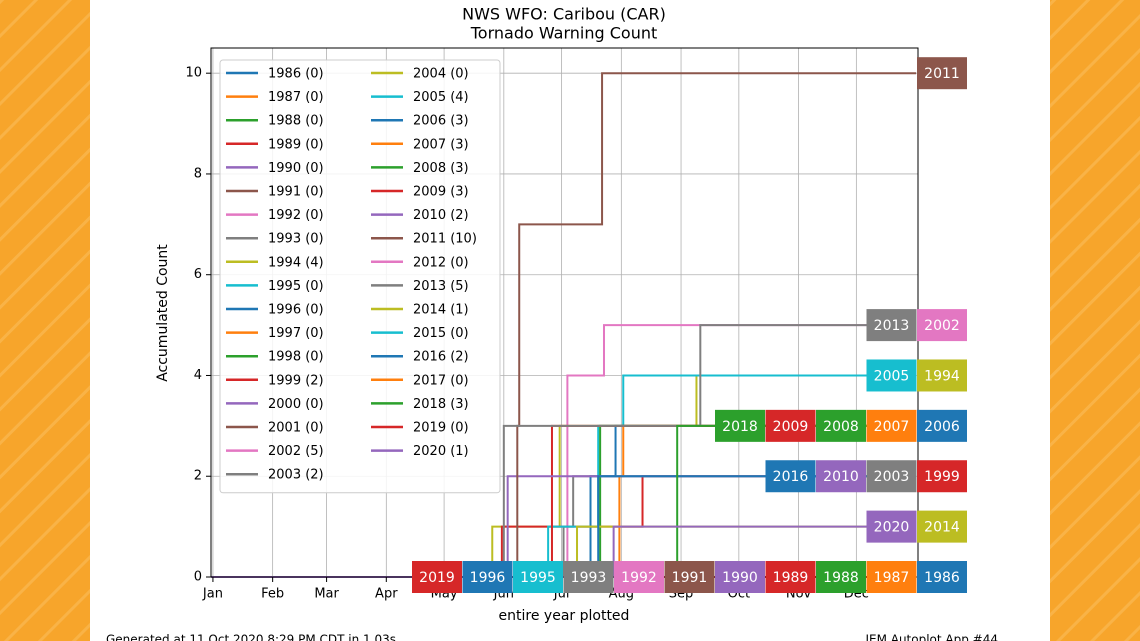 This screenshot has width=1140, height=641. Describe the element at coordinates (441, 215) in the screenshot. I see `legend-label: 2010 (2)` at that location.